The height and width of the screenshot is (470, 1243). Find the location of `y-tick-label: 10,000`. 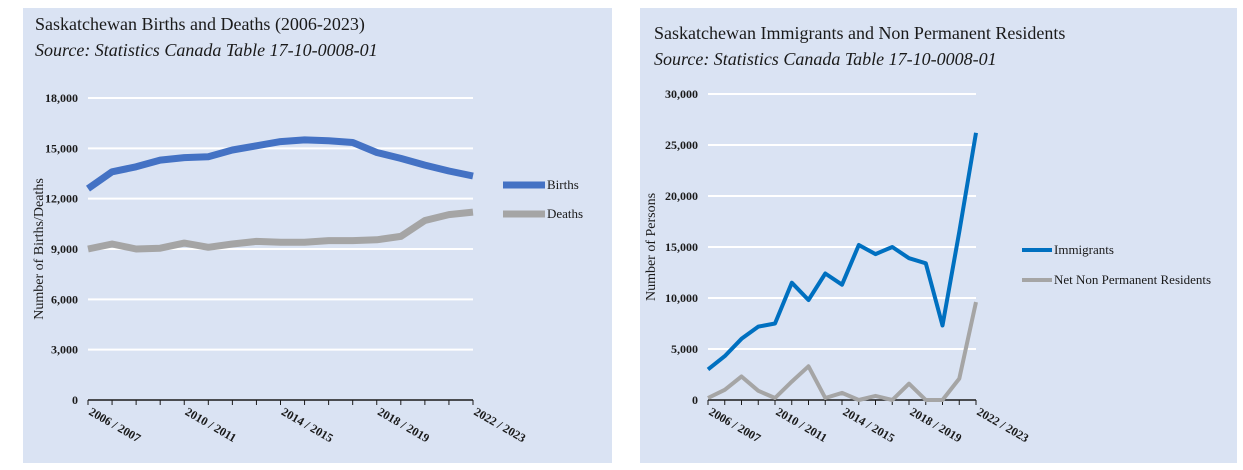

y-tick-label: 10,000 is located at coordinates (681, 298).